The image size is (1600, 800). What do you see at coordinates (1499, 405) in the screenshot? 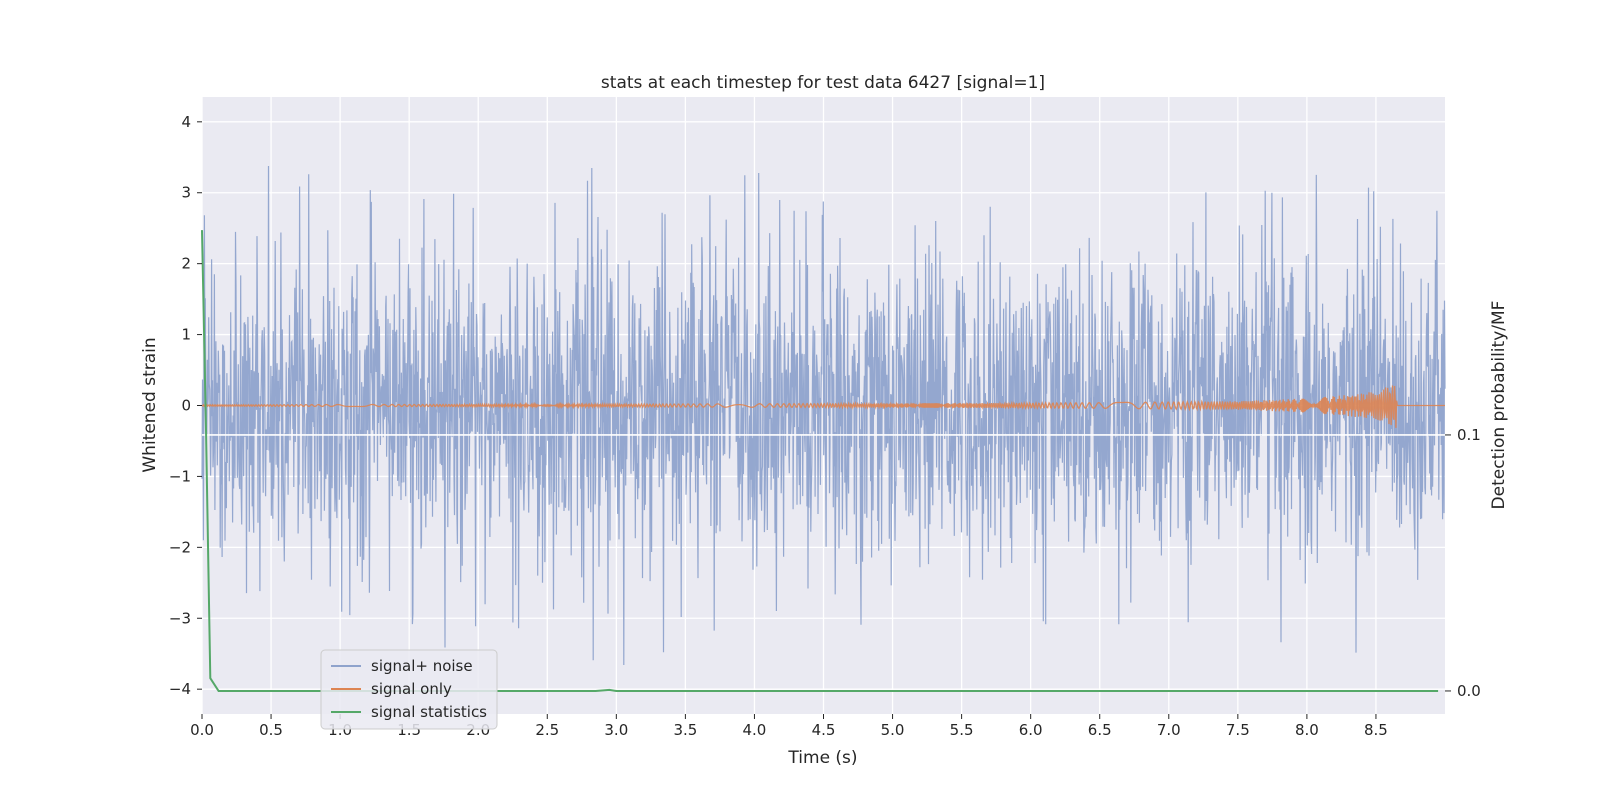
I see `y2-axis-label: Detection probability/MF` at bounding box center [1499, 405].